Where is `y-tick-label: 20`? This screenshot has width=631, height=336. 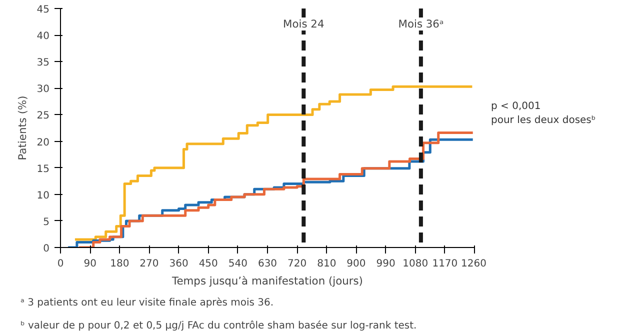
y-tick-label: 20 is located at coordinates (43, 142).